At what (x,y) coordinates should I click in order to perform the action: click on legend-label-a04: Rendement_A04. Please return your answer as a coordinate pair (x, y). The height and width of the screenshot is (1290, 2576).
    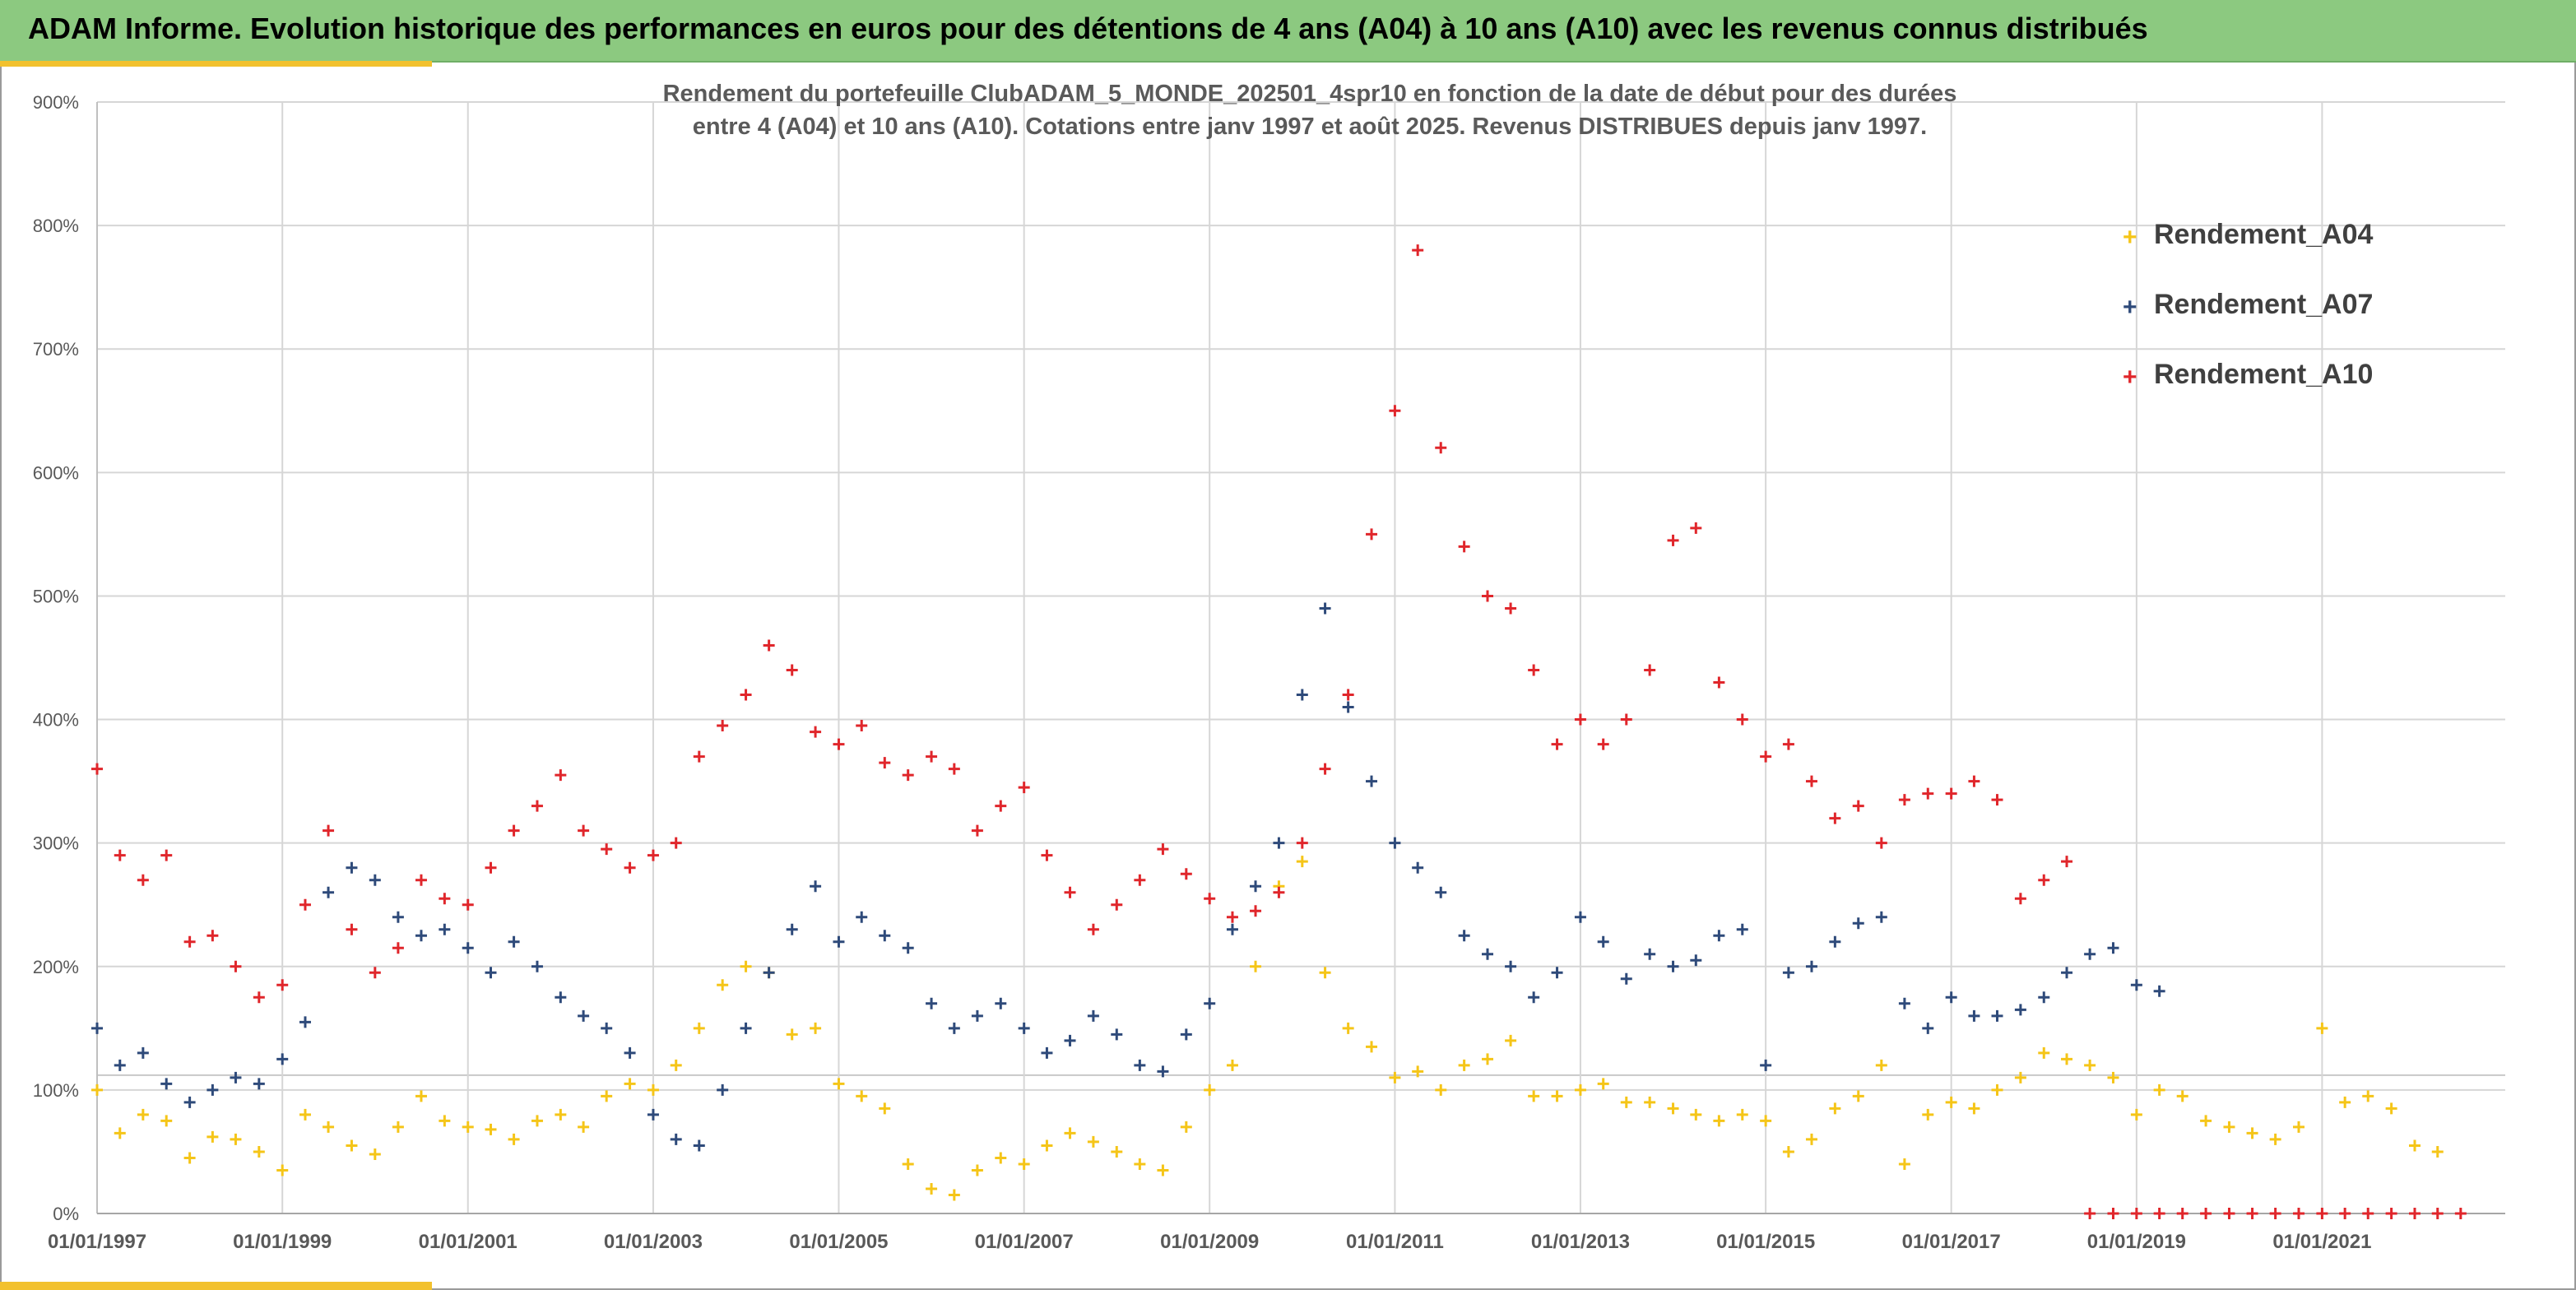
    Looking at the image, I should click on (2264, 234).